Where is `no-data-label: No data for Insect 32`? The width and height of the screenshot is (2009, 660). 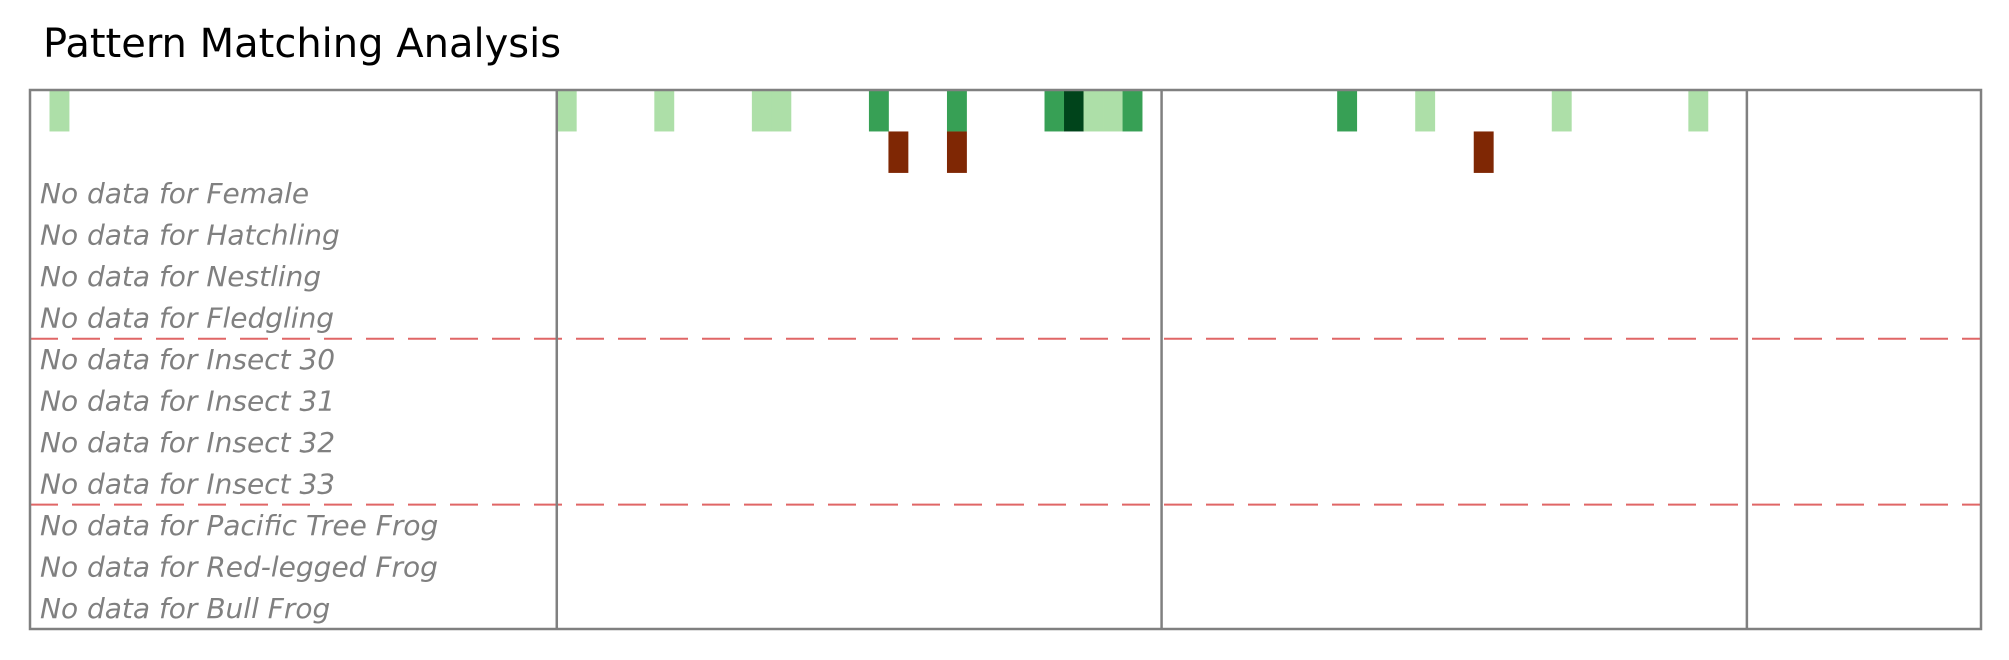 no-data-label: No data for Insect 32 is located at coordinates (187, 442).